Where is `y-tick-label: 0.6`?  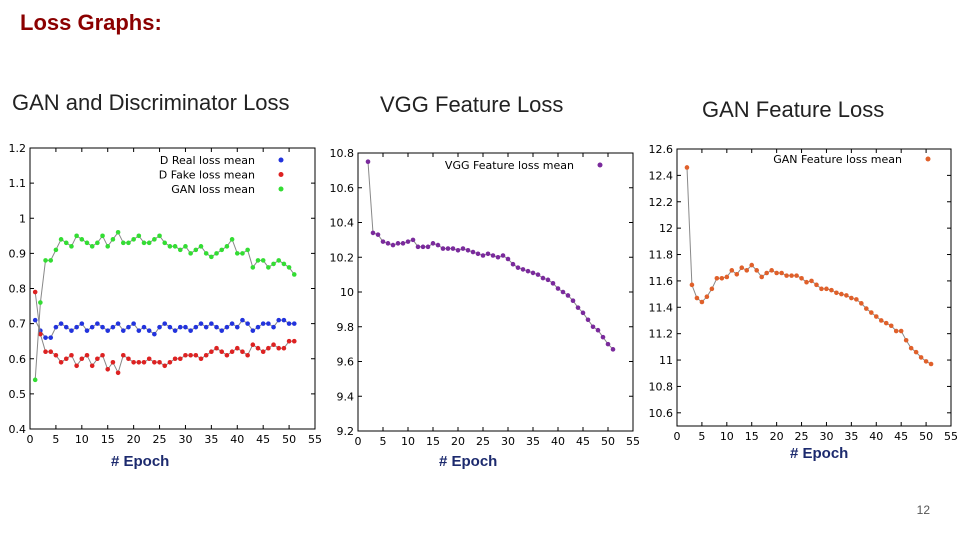
y-tick-label: 0.6 is located at coordinates (18, 359).